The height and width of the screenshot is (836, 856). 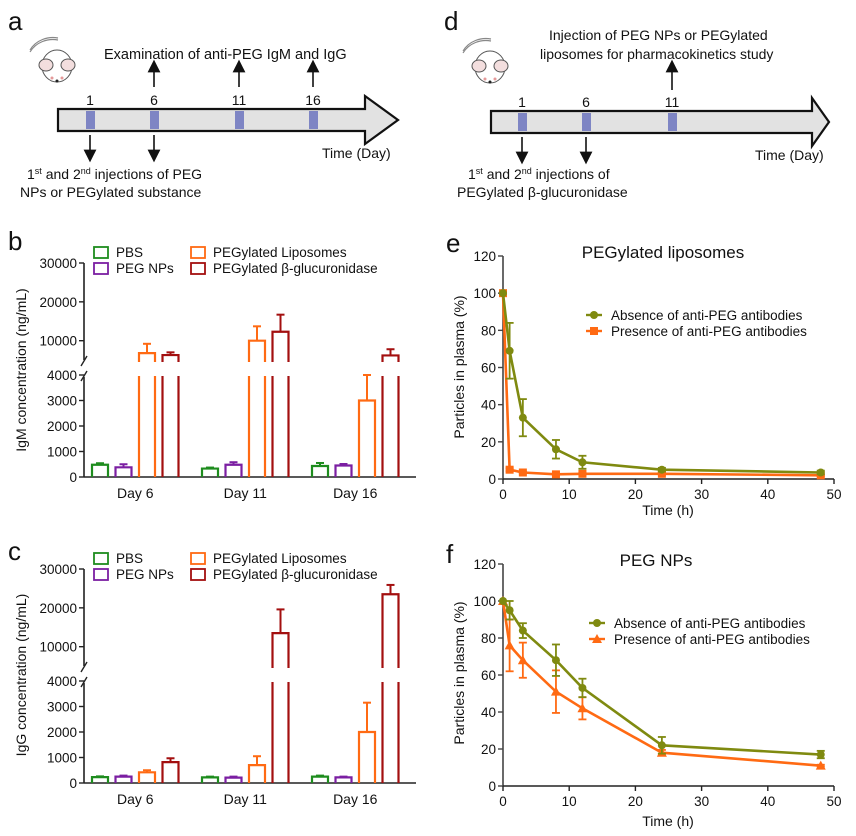 I want to click on y-axis-label: IgG concentration (ng/mL), so click(x=21, y=675).